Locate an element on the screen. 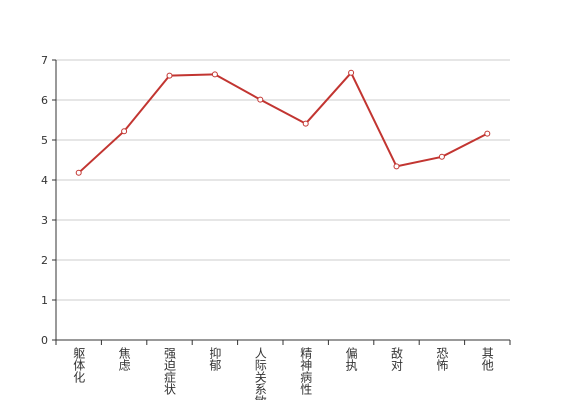  y-tick-label: 7 is located at coordinates (44, 60).